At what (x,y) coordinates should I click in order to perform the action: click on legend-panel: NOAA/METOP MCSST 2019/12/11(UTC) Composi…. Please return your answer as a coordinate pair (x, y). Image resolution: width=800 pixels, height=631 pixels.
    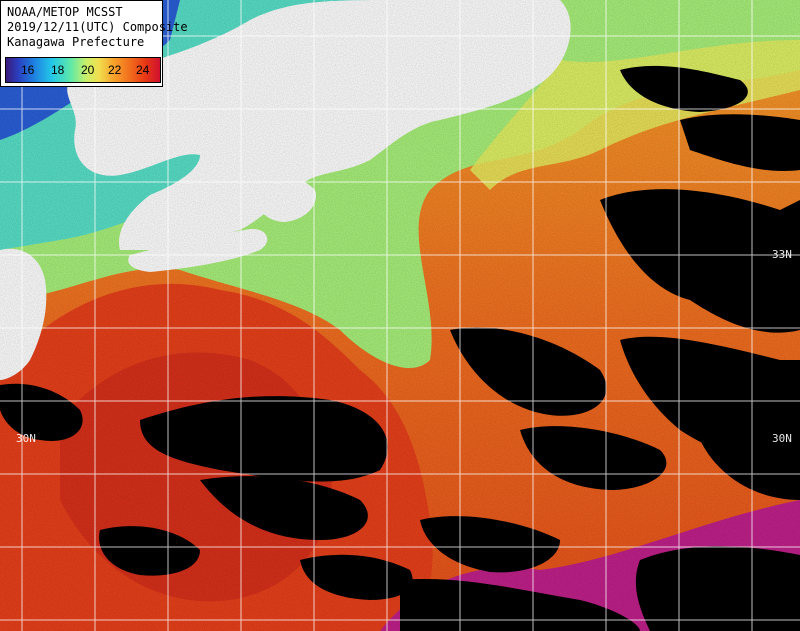
    Looking at the image, I should click on (94, 43).